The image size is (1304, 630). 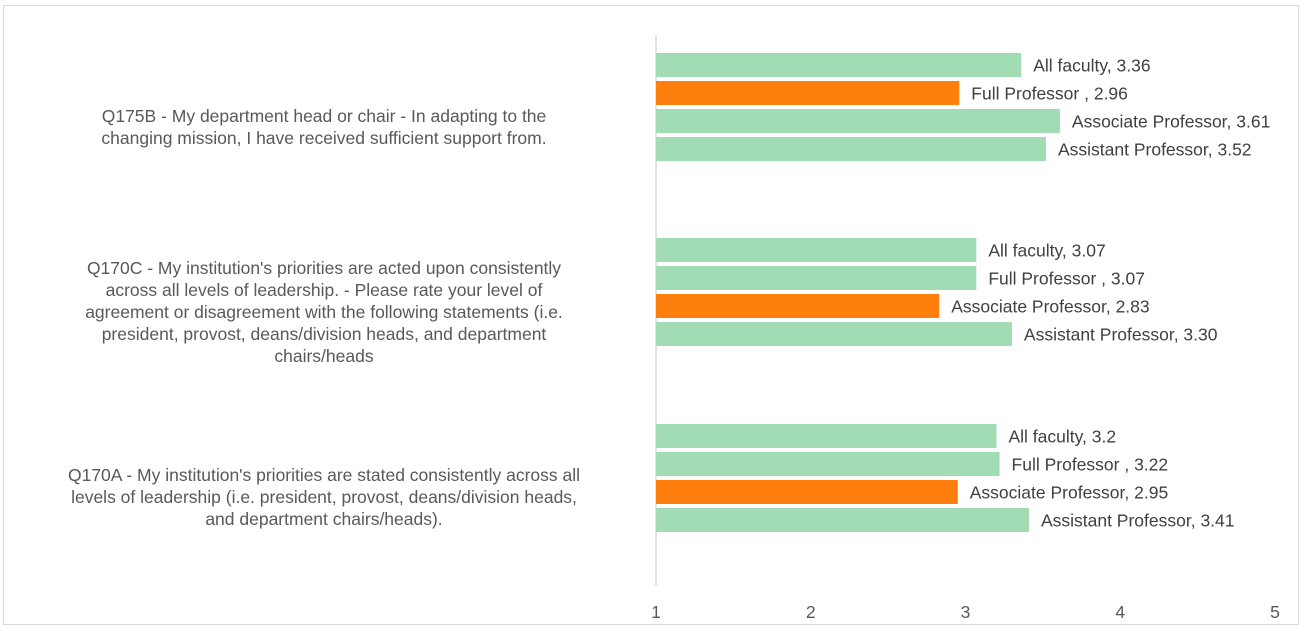 What do you see at coordinates (1066, 279) in the screenshot?
I see `data-label: Full Professor , 3.07` at bounding box center [1066, 279].